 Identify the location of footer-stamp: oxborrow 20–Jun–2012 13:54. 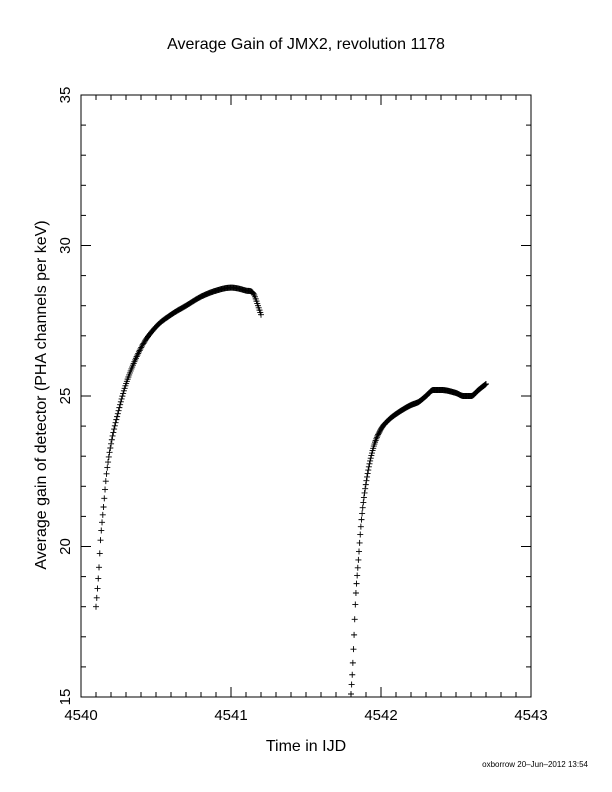
(535, 764).